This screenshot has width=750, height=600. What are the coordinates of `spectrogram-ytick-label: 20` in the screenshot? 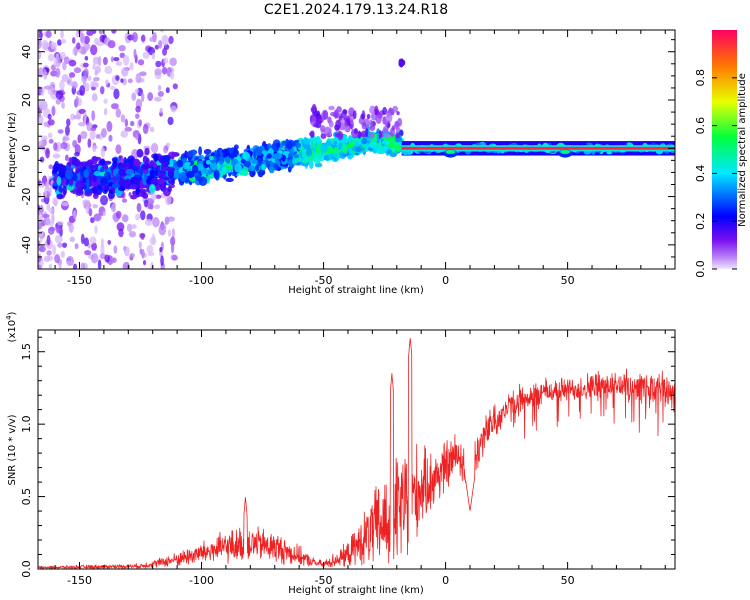 It's located at (26, 100).